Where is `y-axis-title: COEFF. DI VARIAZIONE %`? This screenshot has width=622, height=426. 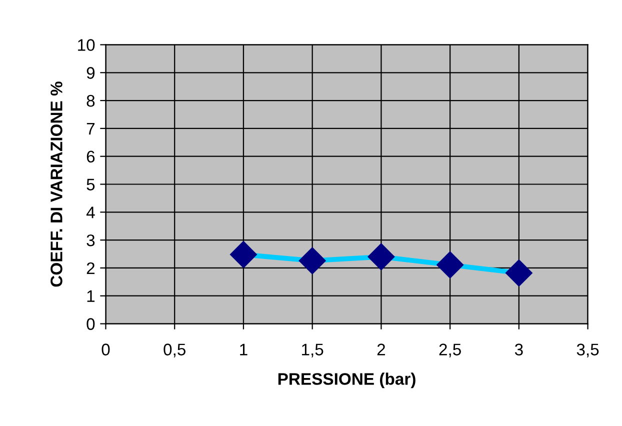
y-axis-title: COEFF. DI VARIAZIONE % is located at coordinates (56, 184).